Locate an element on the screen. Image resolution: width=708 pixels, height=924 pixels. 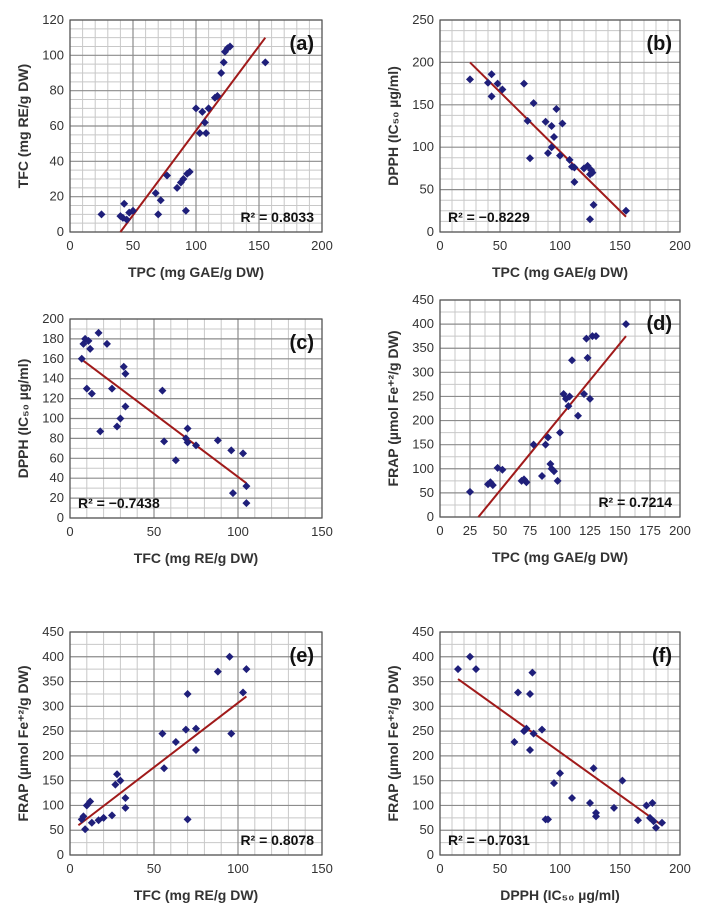
y-tick-label: 80 is located at coordinates (57, 90).